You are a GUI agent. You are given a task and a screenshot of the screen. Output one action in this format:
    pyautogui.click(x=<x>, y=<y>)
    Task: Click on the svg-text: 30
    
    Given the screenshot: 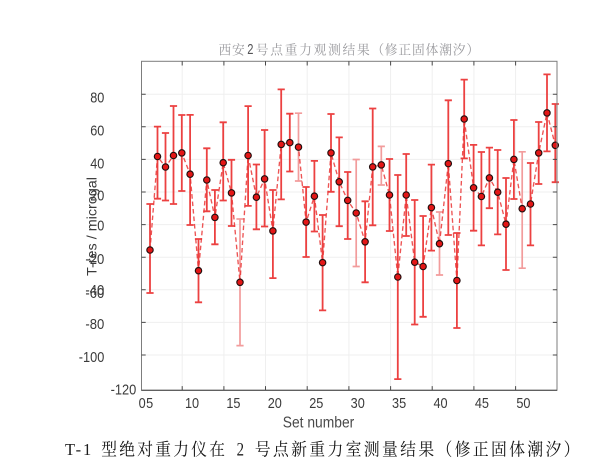 What is the action you would take?
    pyautogui.click(x=358, y=404)
    